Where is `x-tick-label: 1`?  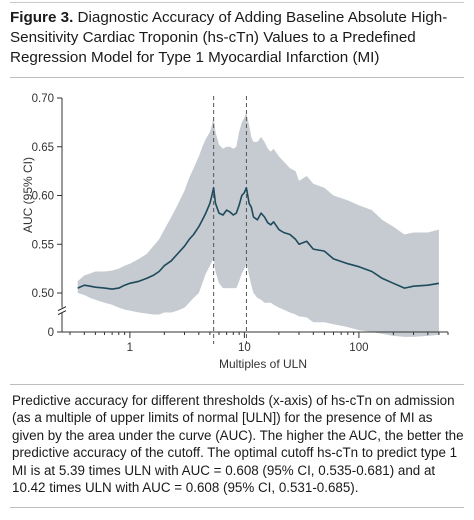
x-tick-label: 1 is located at coordinates (130, 348).